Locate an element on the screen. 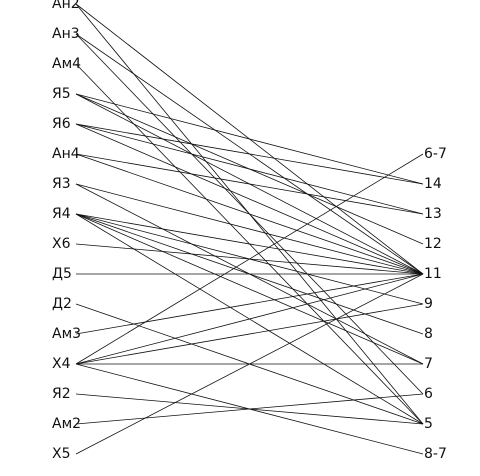  right-node-label: 8 is located at coordinates (428, 334).